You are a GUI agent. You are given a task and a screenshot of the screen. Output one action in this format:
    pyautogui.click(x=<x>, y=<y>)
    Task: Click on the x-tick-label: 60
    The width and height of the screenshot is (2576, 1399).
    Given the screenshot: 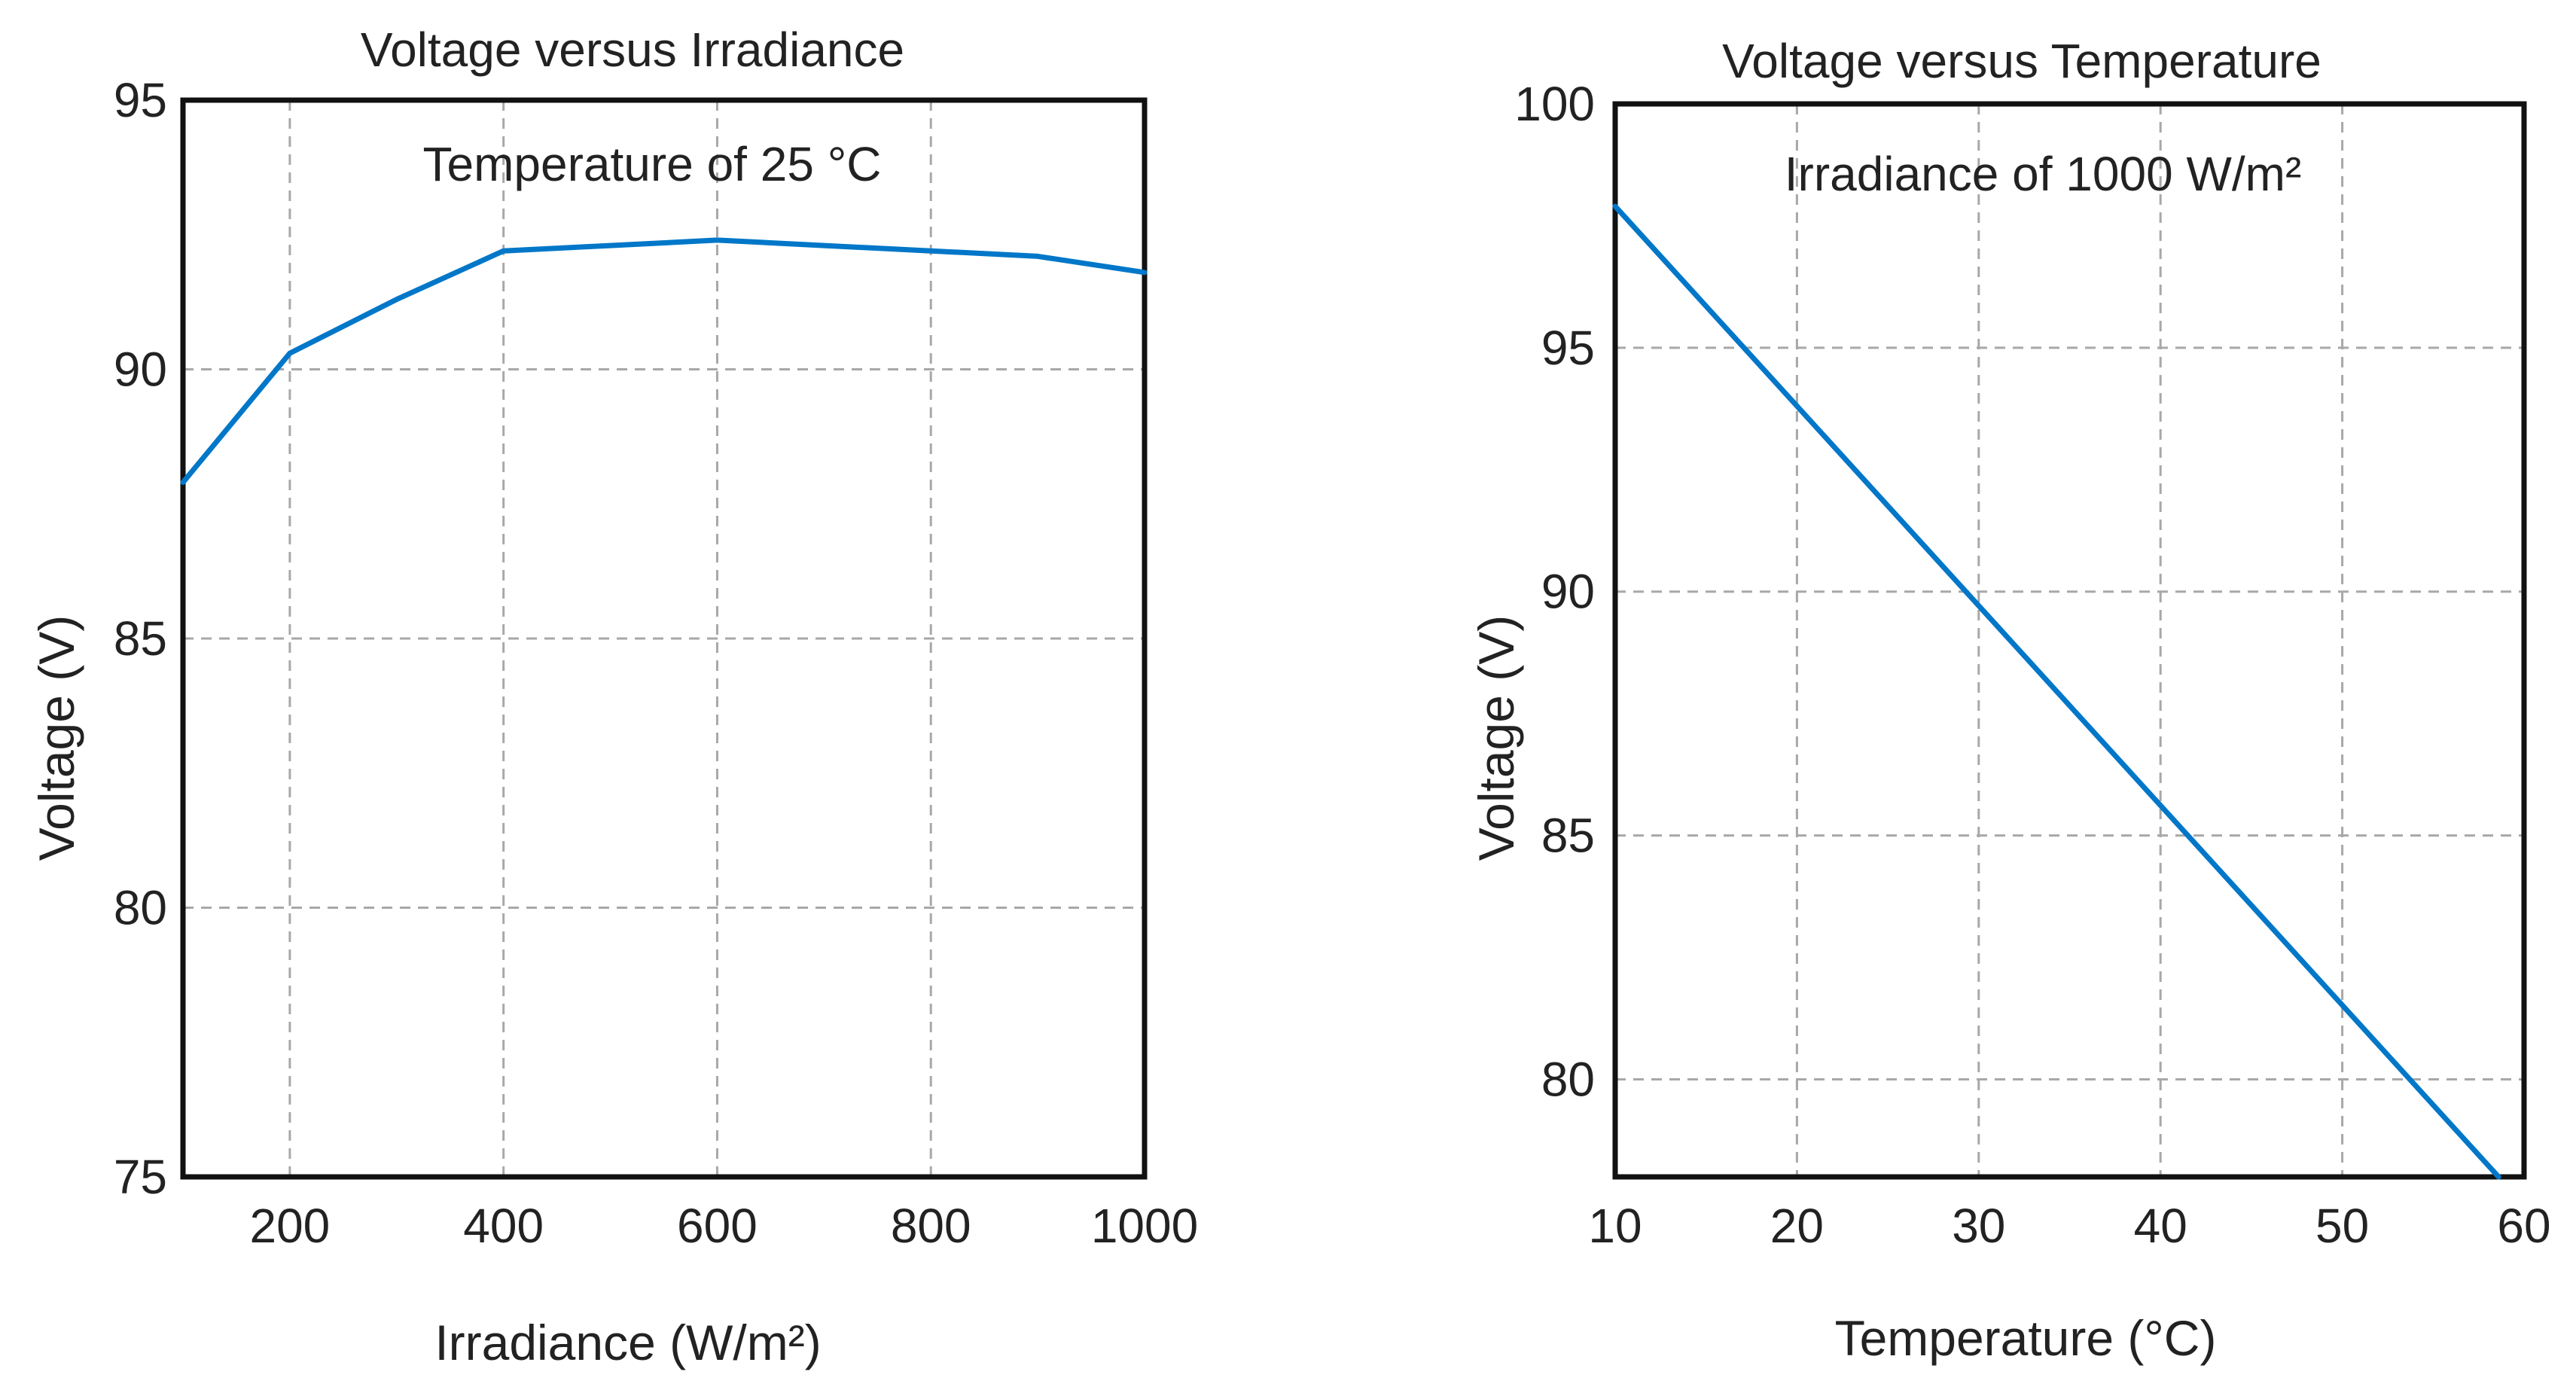 What is the action you would take?
    pyautogui.click(x=2523, y=1226)
    